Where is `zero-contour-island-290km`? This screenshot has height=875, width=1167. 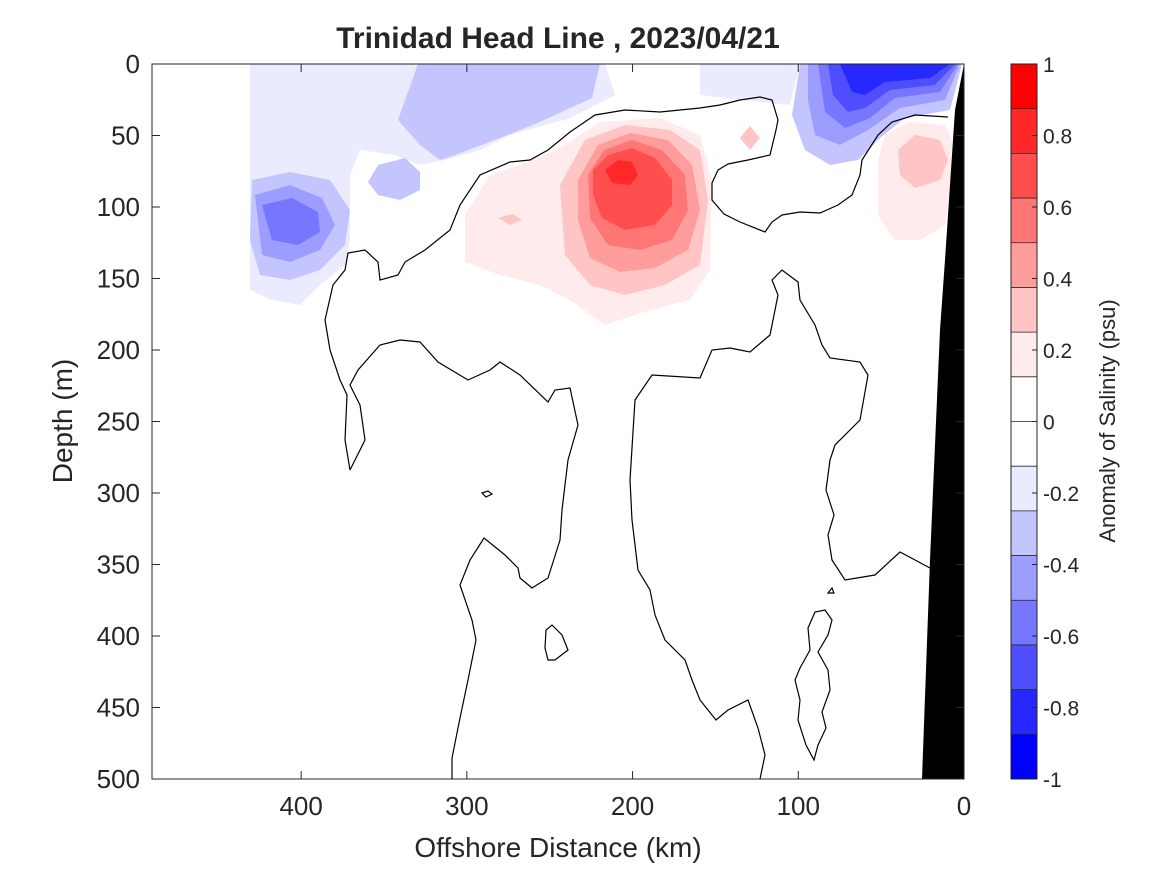 zero-contour-island-290km is located at coordinates (487, 494).